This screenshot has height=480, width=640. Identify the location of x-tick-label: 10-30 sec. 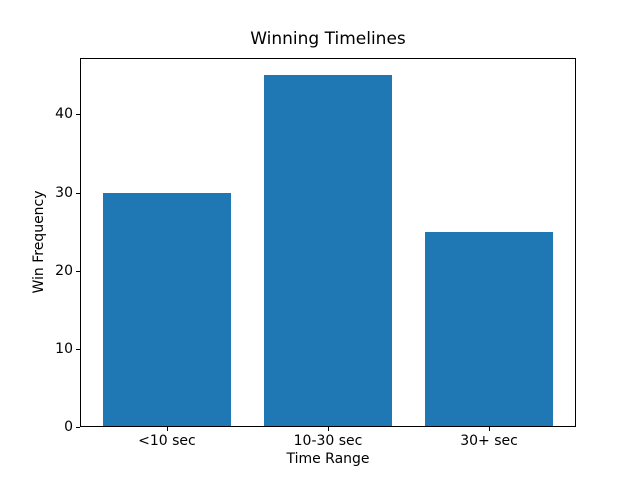
(328, 441).